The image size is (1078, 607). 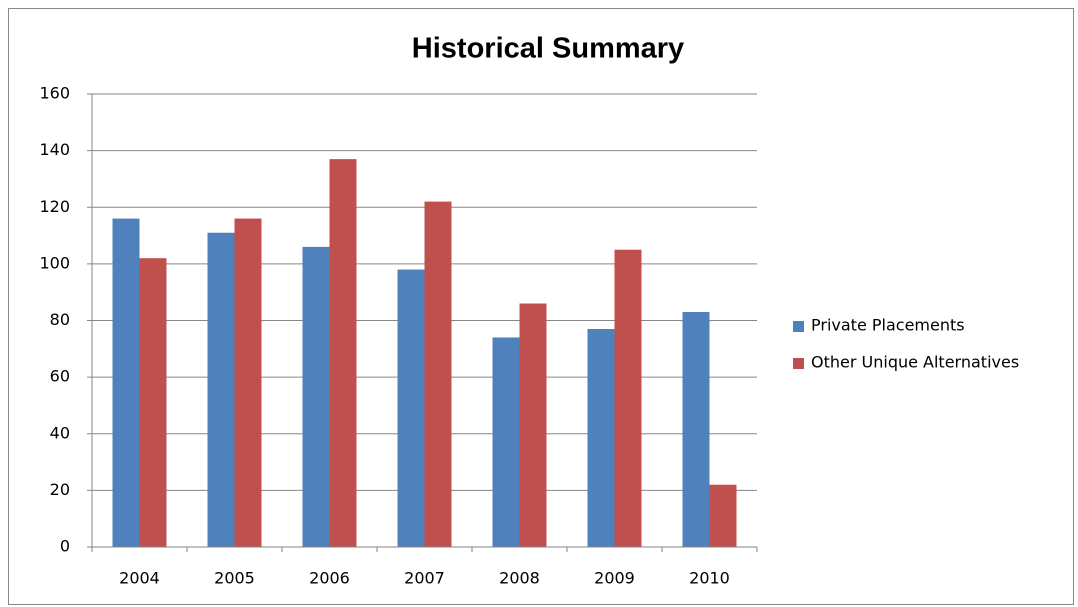 What do you see at coordinates (329, 578) in the screenshot?
I see `x-tick-label: 2006` at bounding box center [329, 578].